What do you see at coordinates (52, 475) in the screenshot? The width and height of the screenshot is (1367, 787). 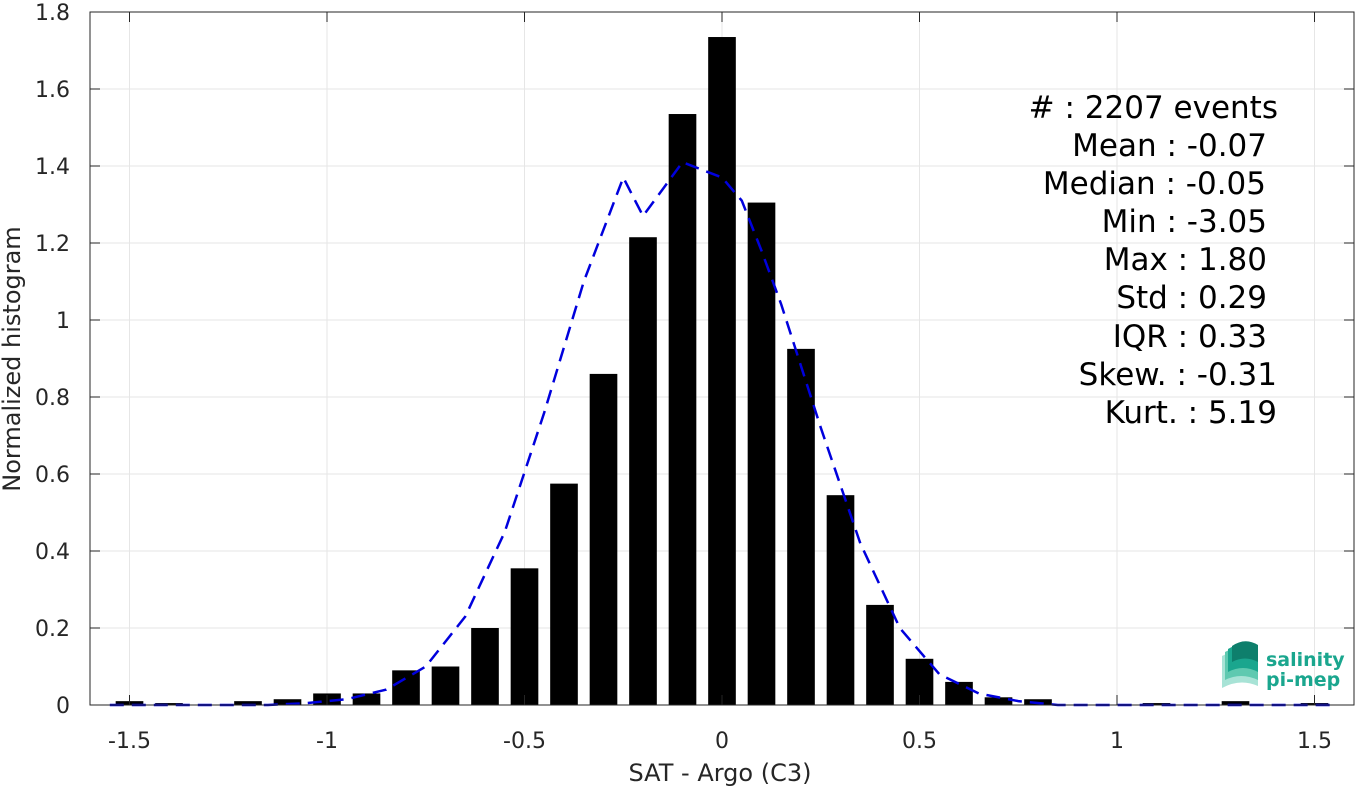 I see `y-tick-label: 0.6` at bounding box center [52, 475].